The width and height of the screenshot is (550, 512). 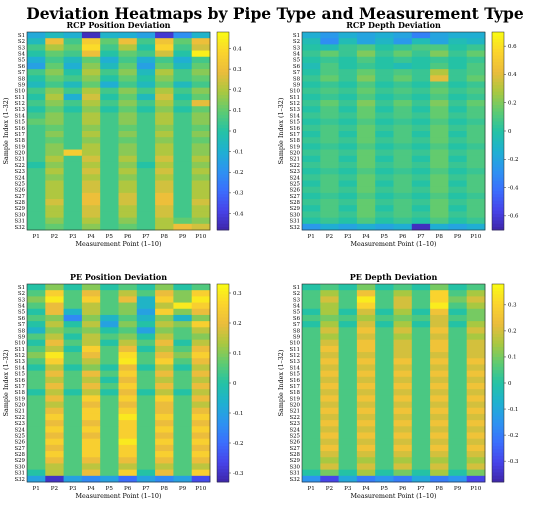 What do you see at coordinates (19, 381) in the screenshot?
I see `y-tick-label: S16` at bounding box center [19, 381].